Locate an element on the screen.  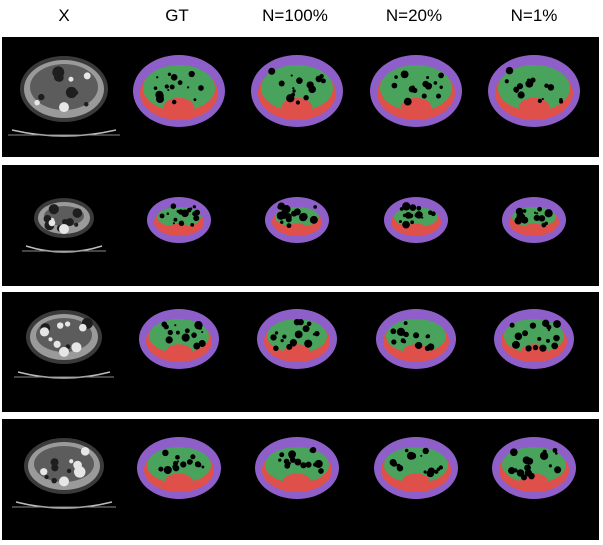
column-label-n100: N=100% is located at coordinates (295, 15).